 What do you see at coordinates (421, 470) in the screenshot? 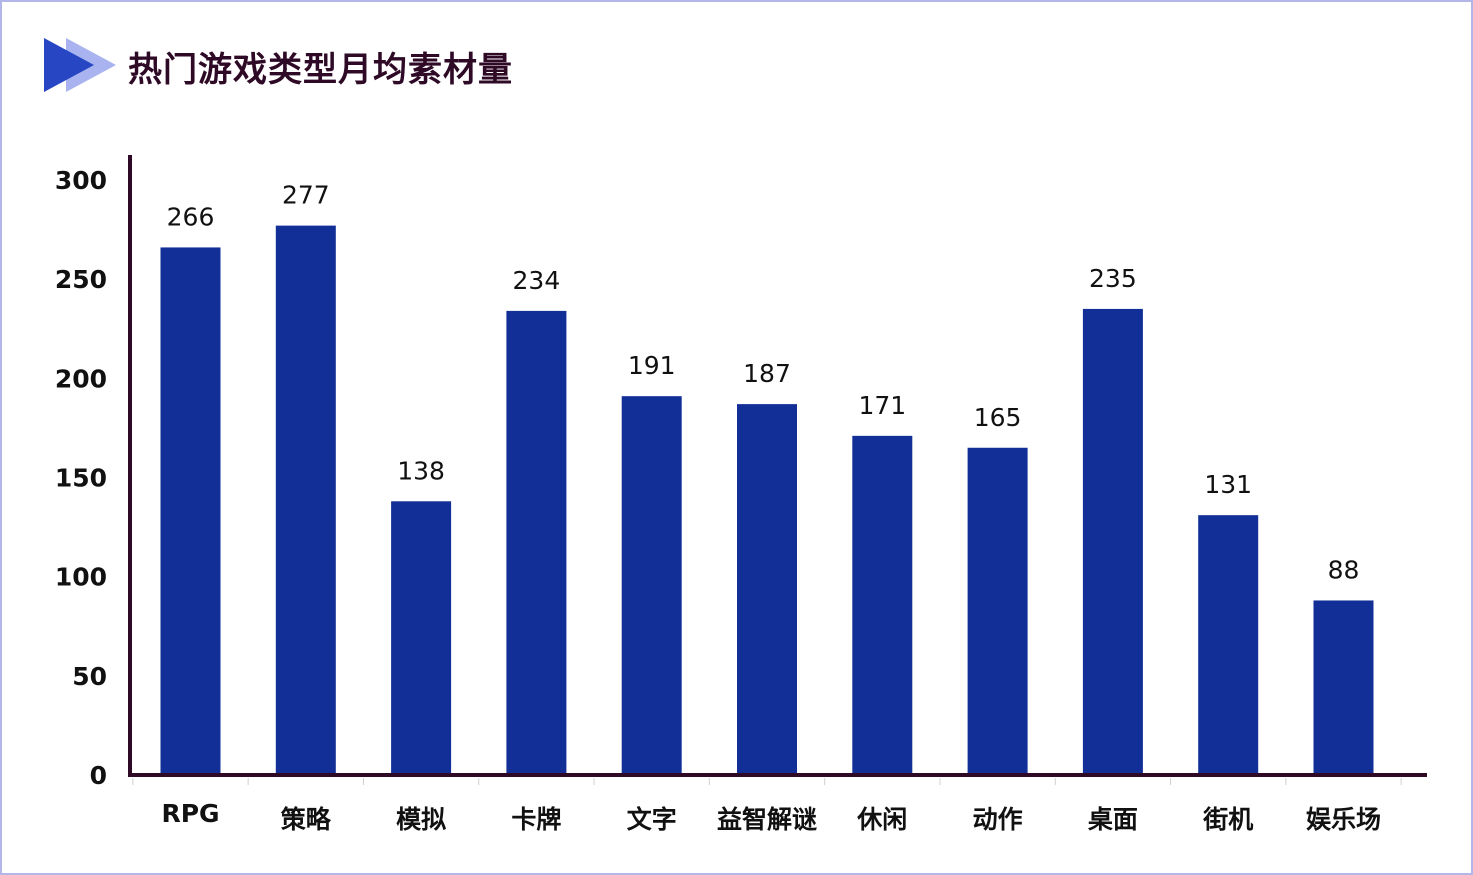
I see `data-label: 138` at bounding box center [421, 470].